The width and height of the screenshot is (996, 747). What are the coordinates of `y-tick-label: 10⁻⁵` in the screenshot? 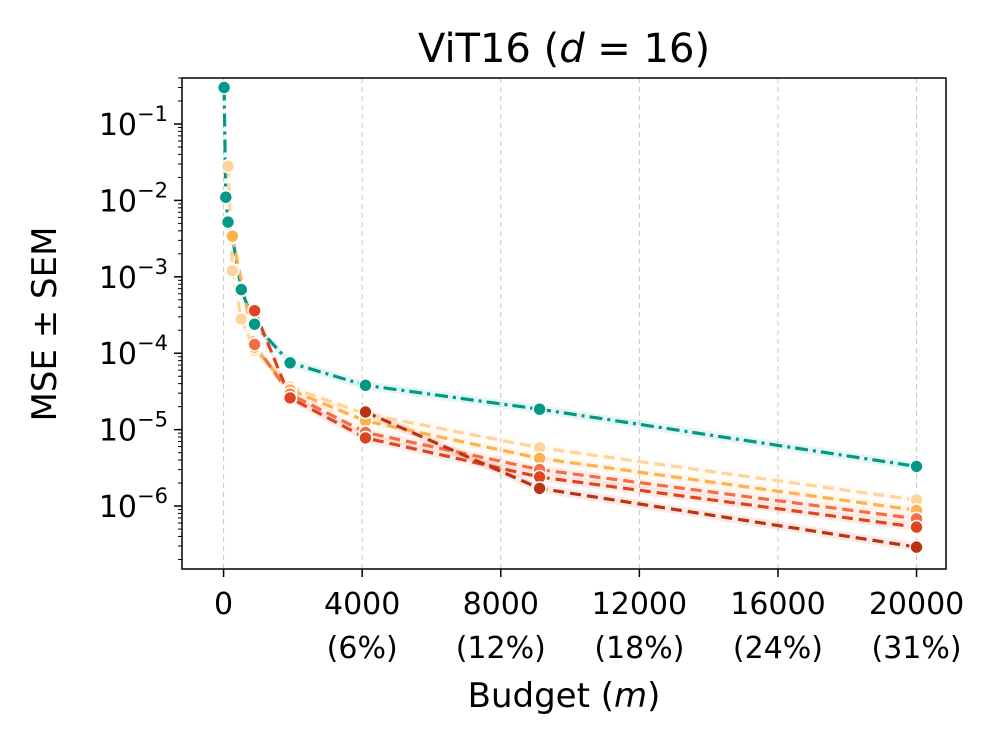 It's located at (133, 428).